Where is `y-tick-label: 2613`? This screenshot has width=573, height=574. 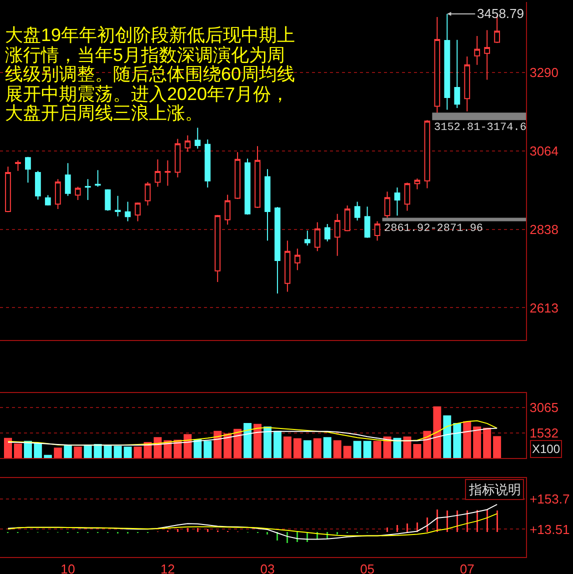
y-tick-label: 2613 is located at coordinates (544, 308).